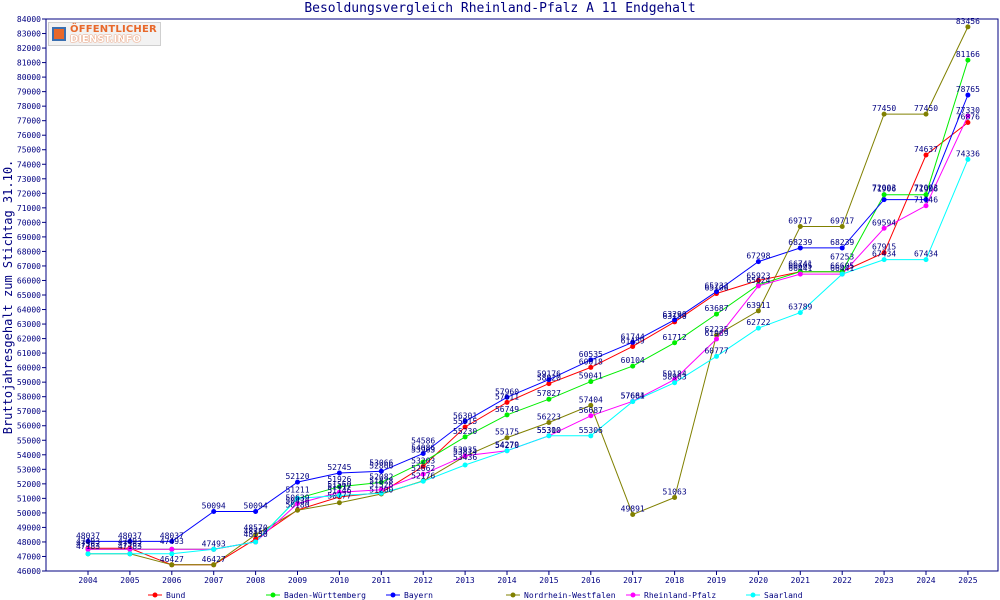  What do you see at coordinates (591, 430) in the screenshot?
I see `data-label: 55306` at bounding box center [591, 430].